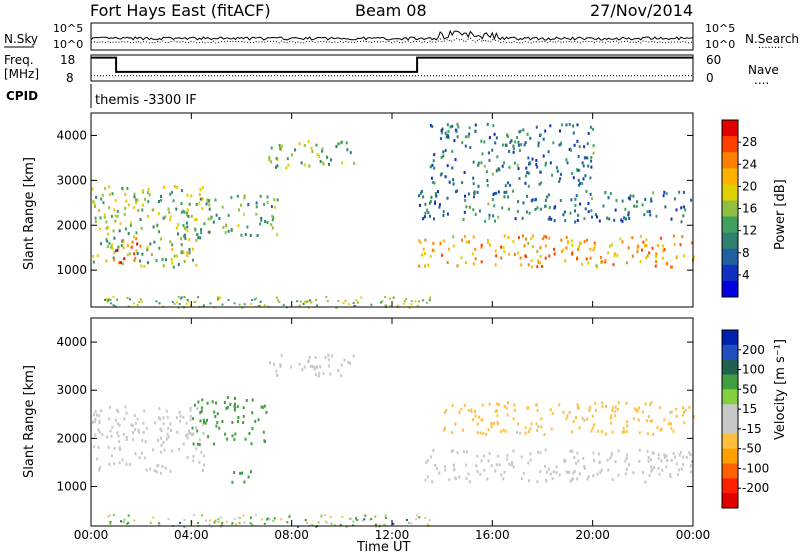 The height and width of the screenshot is (554, 800). Describe the element at coordinates (752, 449) in the screenshot. I see `colorbar-tick-label: -50` at that location.